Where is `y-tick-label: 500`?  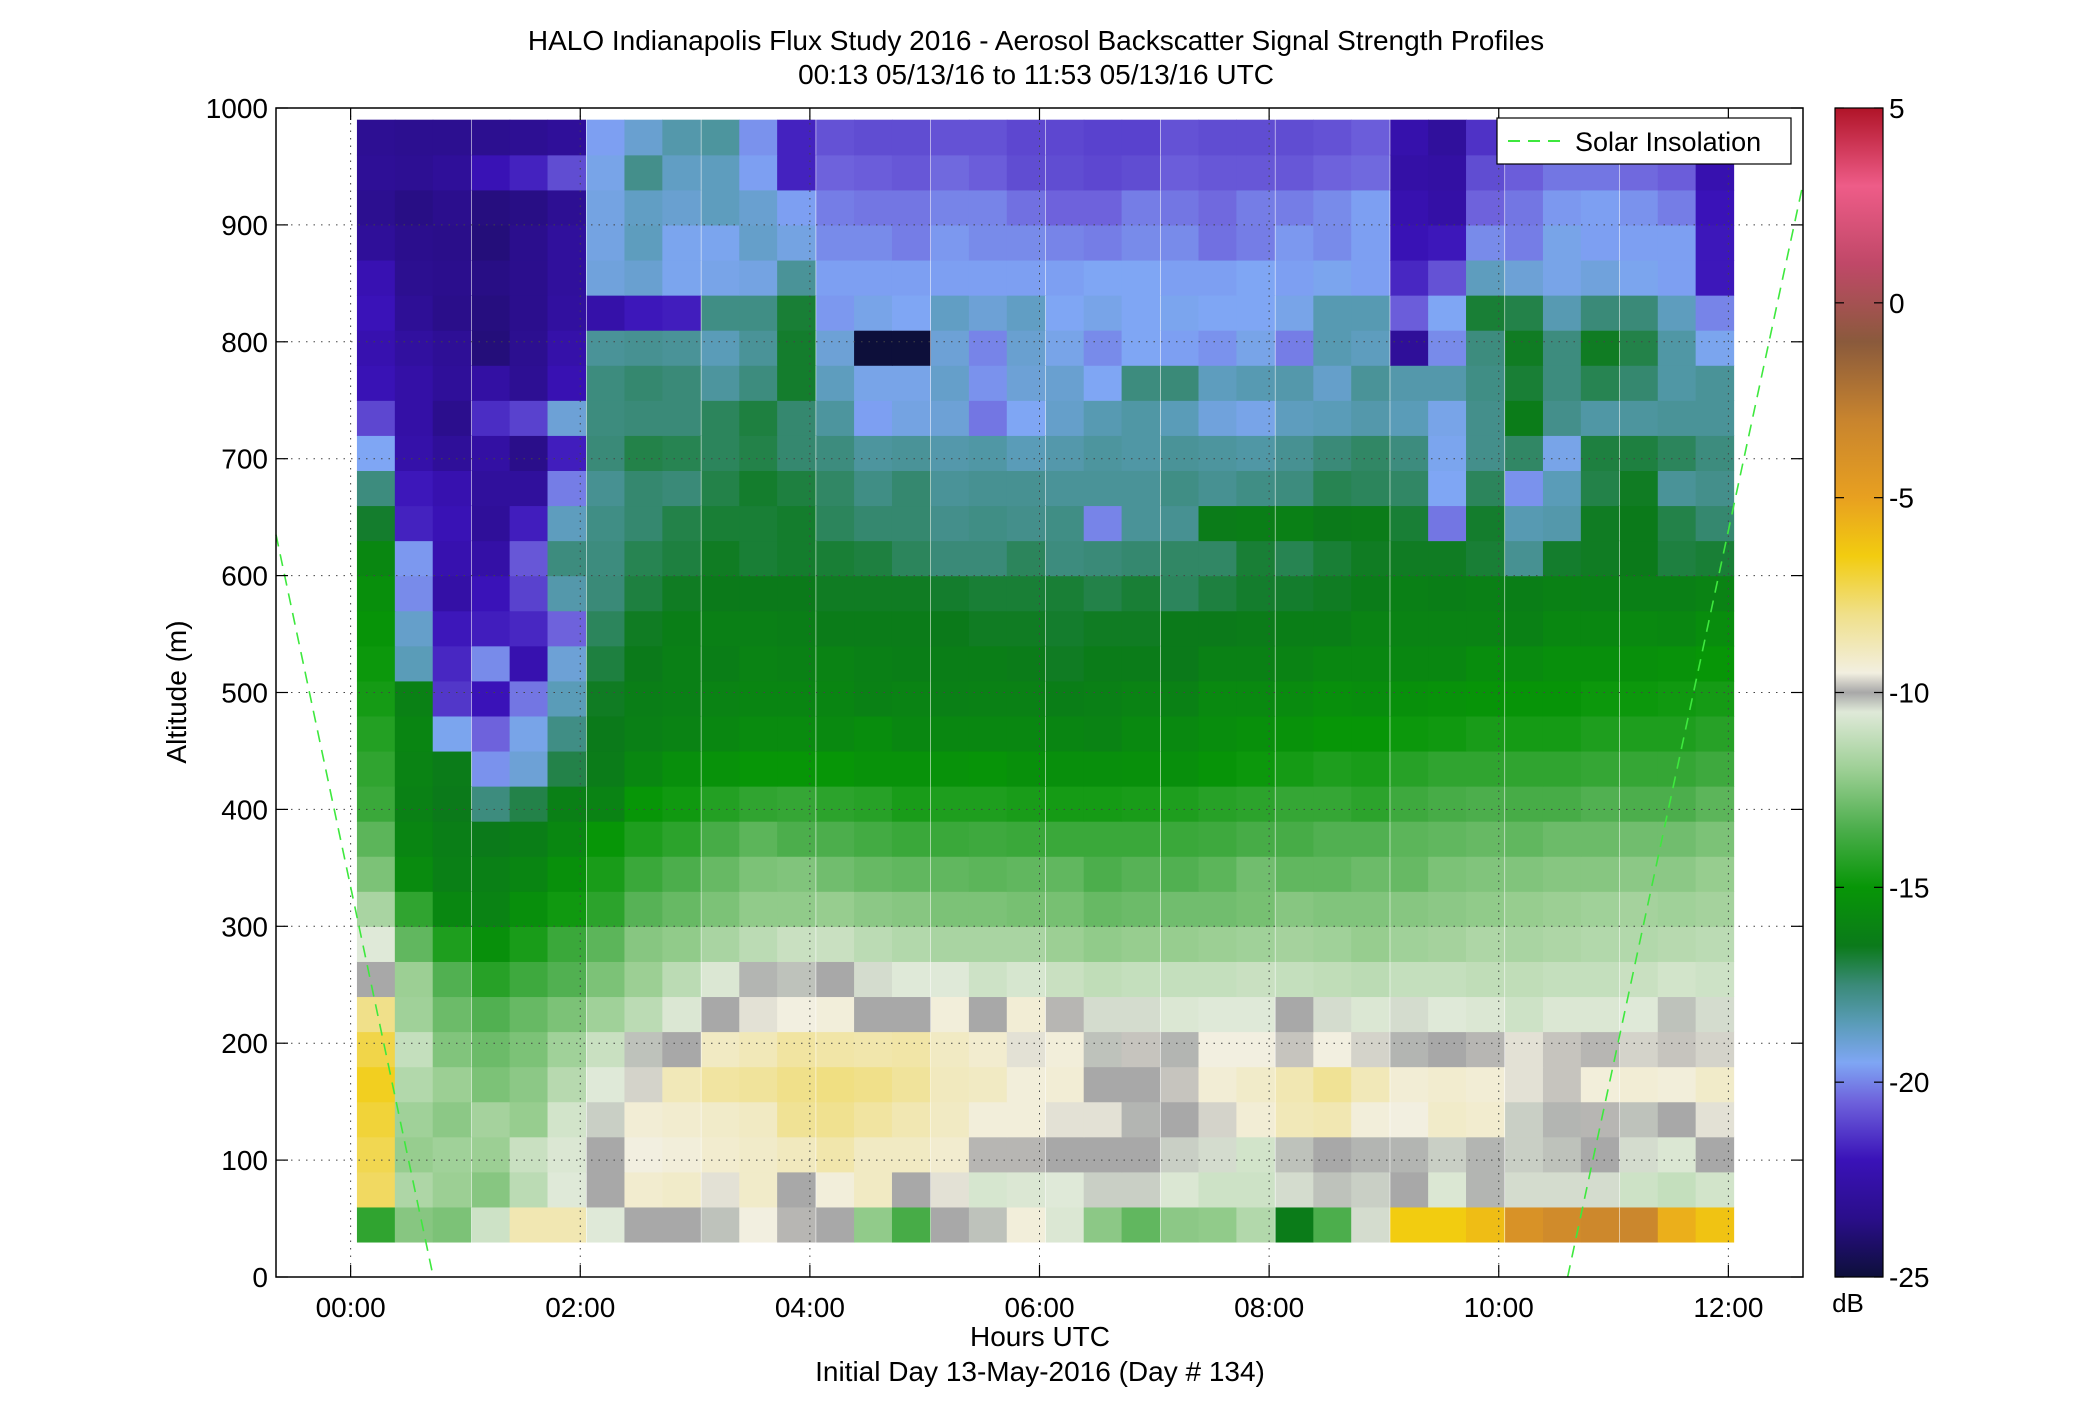 y-tick-label: 500 is located at coordinates (244, 693).